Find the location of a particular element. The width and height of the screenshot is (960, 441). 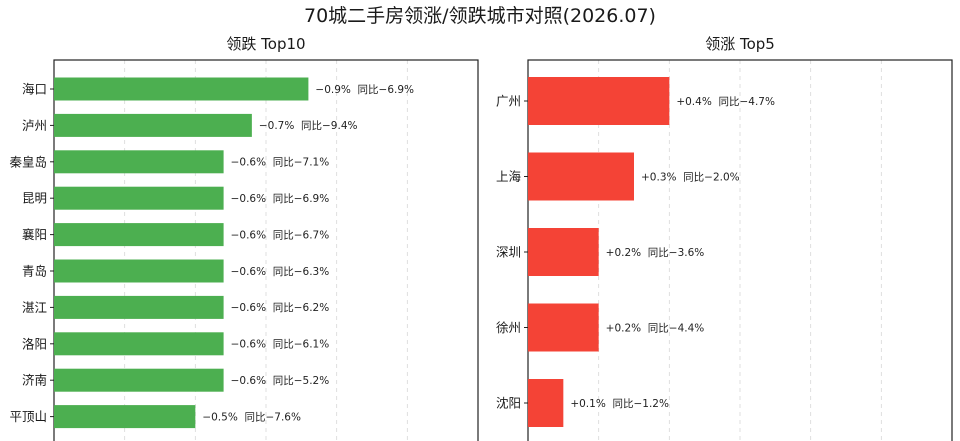

decline-data-label: −0.6% 同比−6.3% is located at coordinates (280, 271).